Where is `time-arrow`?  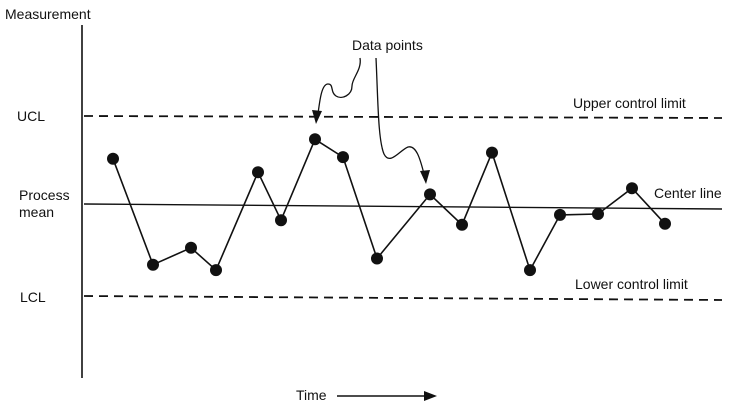
time-arrow is located at coordinates (387, 396).